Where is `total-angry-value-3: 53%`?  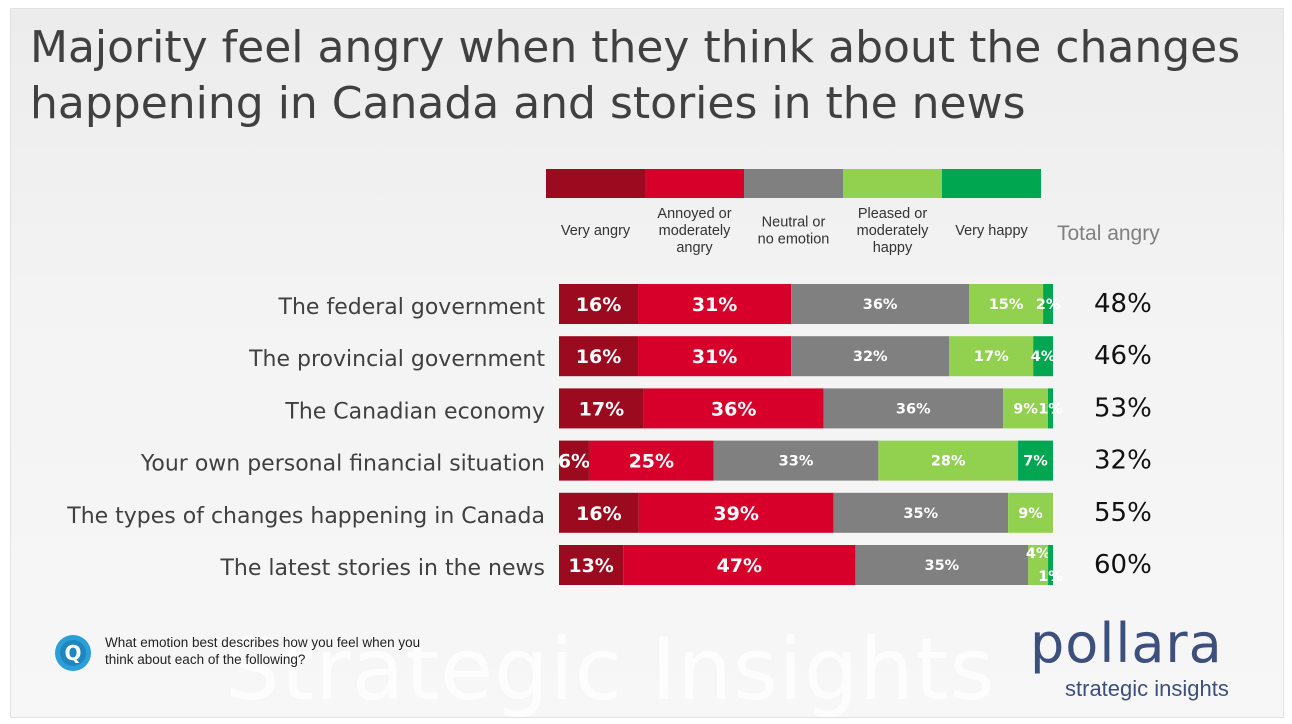 total-angry-value-3: 53% is located at coordinates (1123, 408).